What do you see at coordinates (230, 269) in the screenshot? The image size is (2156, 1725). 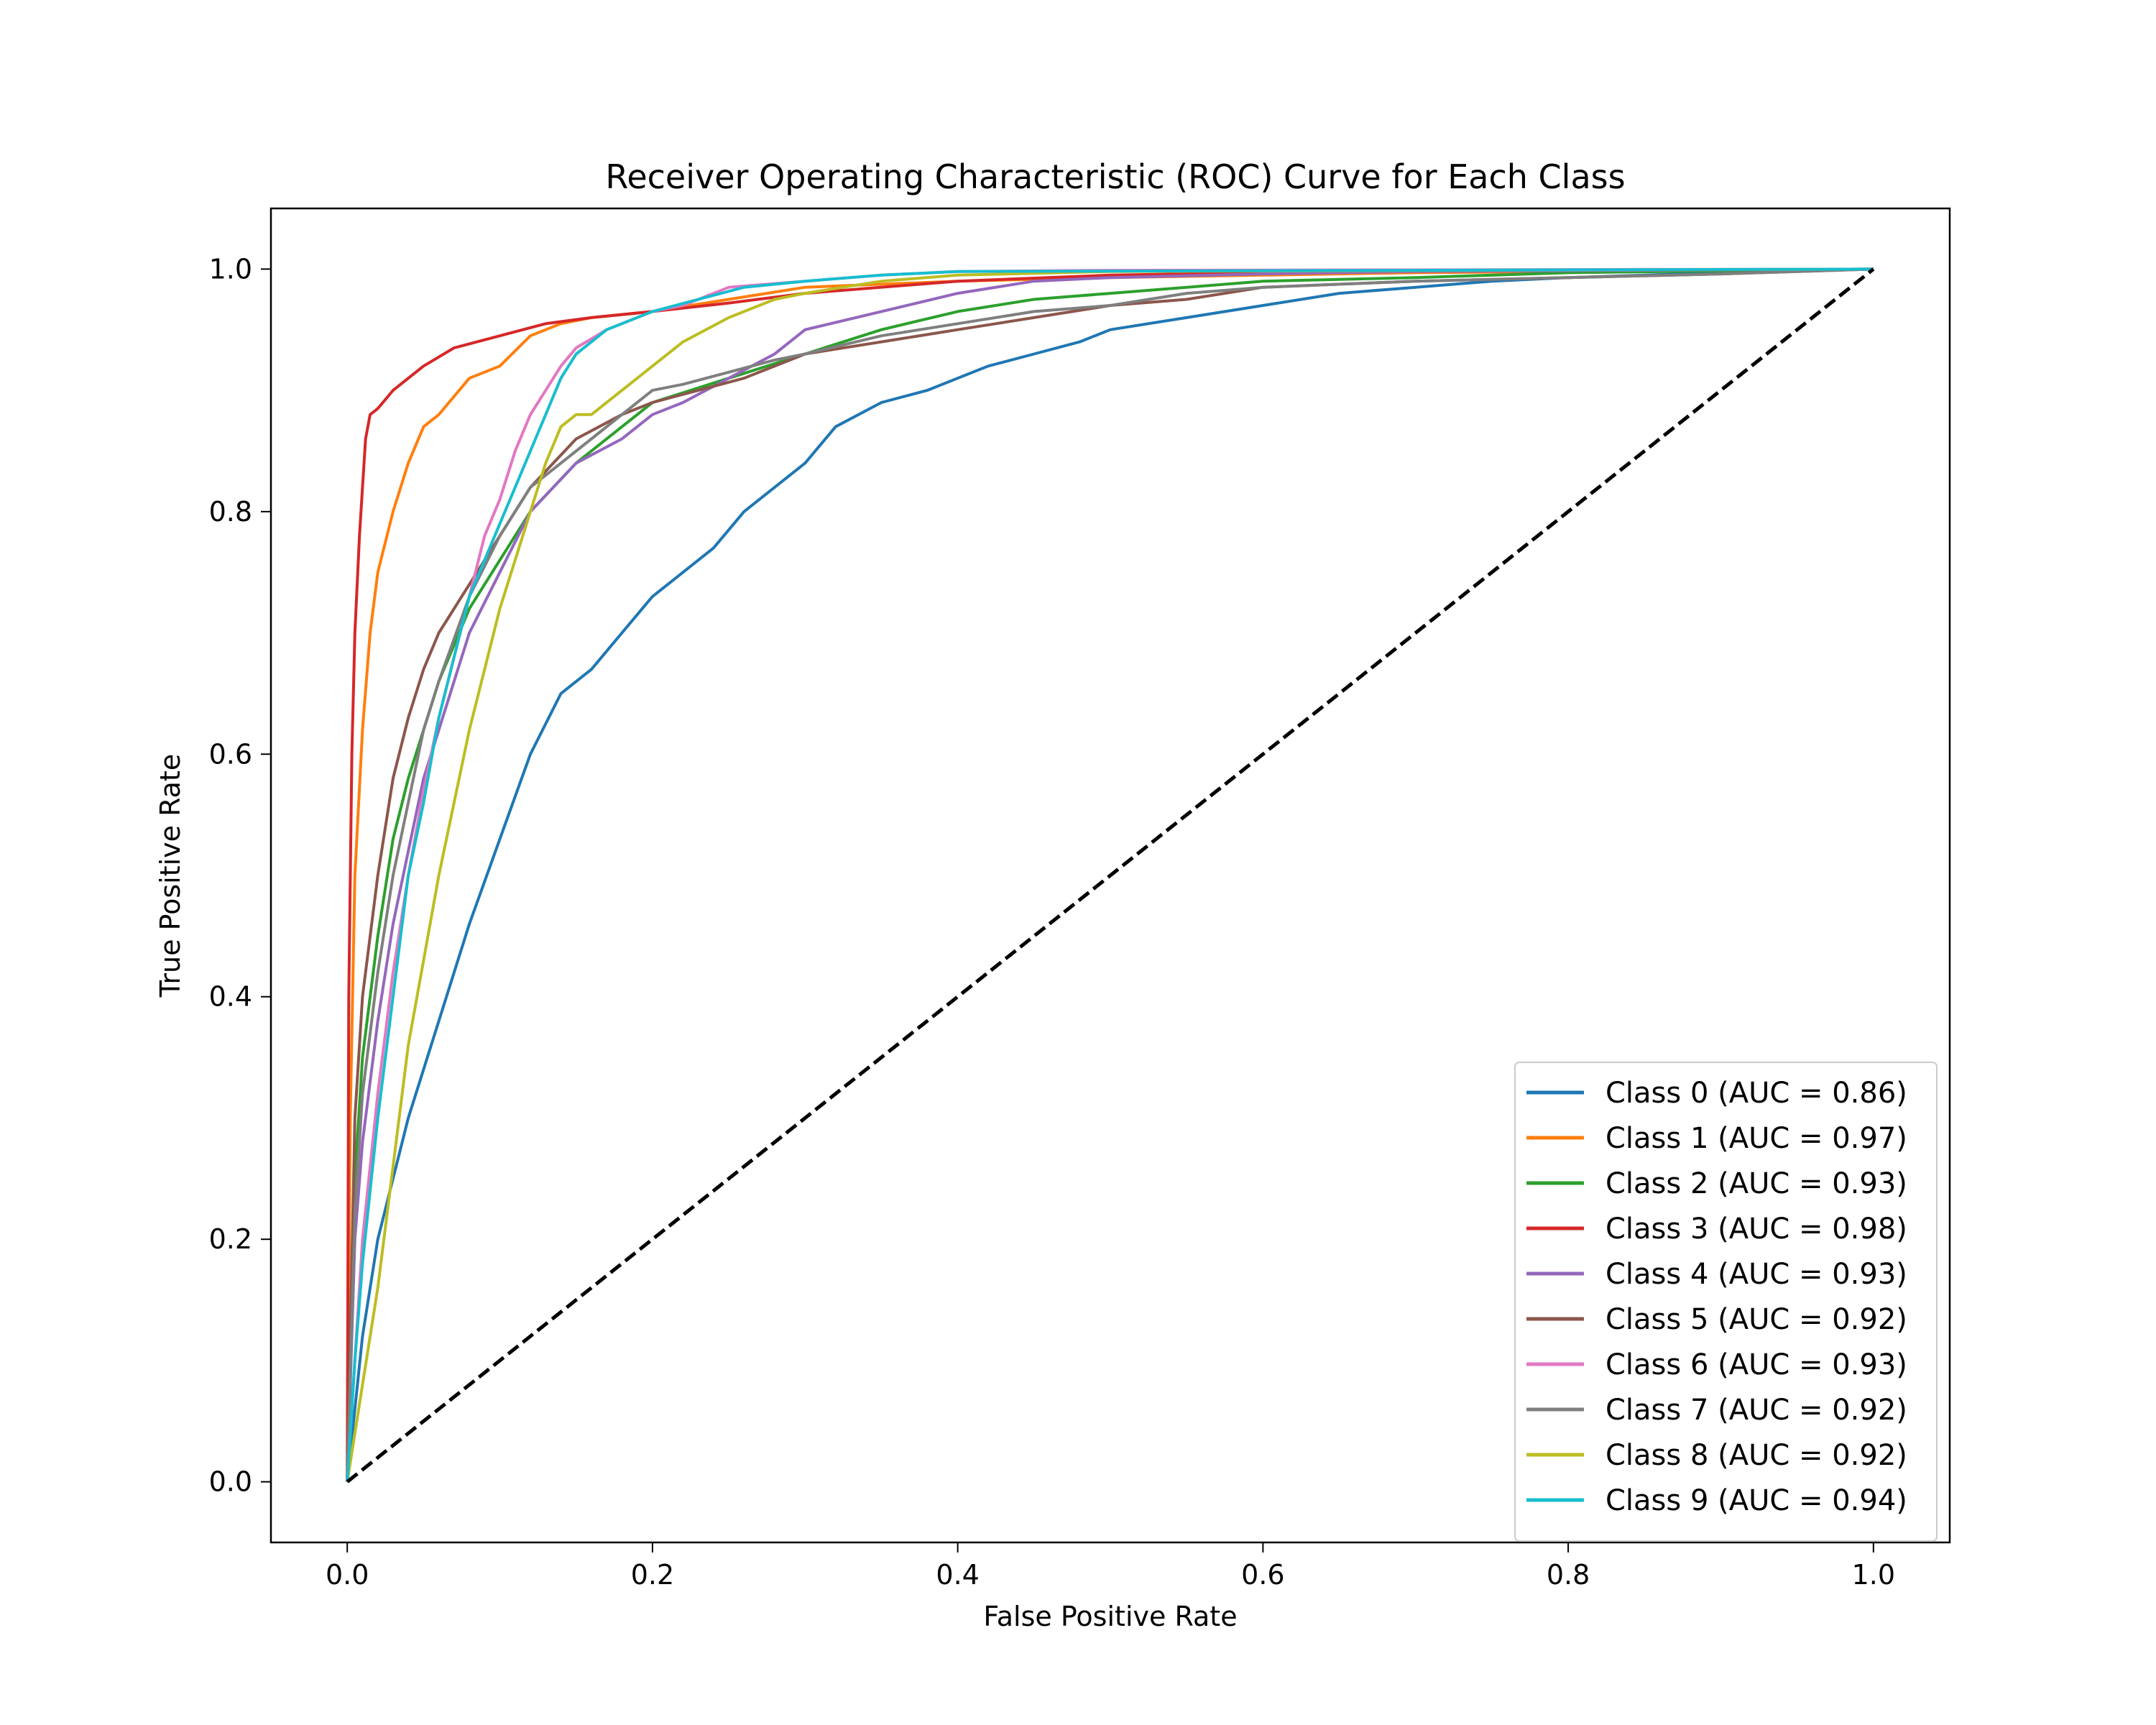 I see `y-tick-label: 1.0` at bounding box center [230, 269].